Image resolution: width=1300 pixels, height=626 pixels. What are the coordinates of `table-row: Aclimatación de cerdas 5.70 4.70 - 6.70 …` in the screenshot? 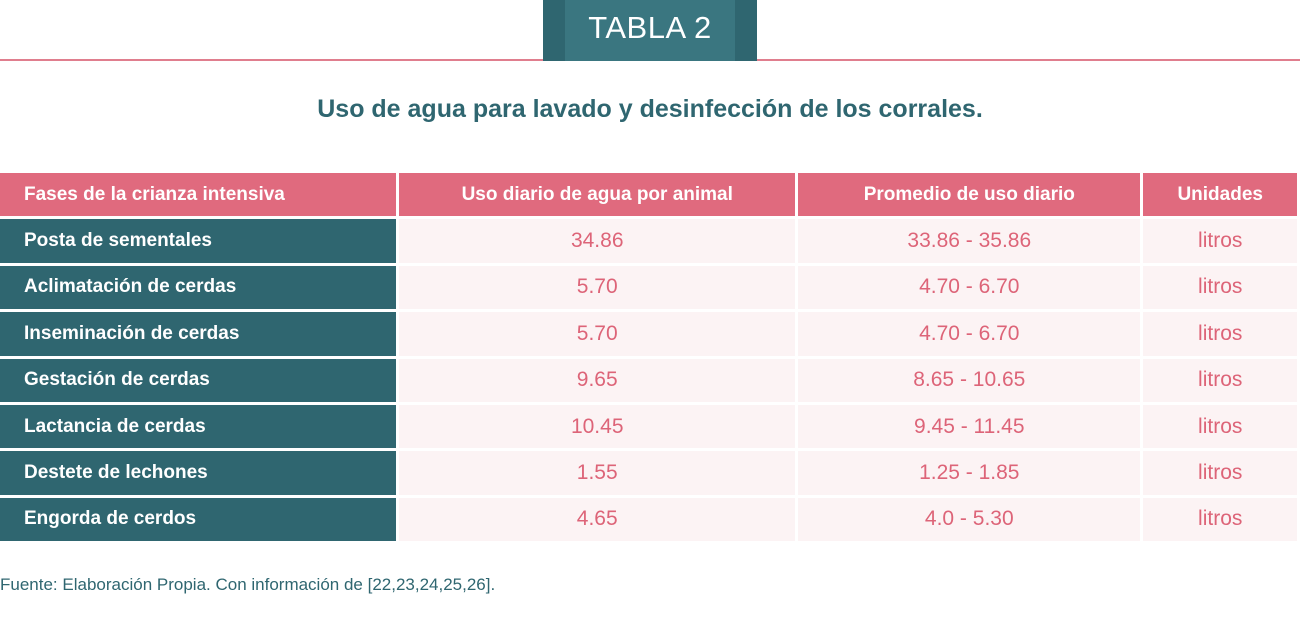 It's located at (648, 287).